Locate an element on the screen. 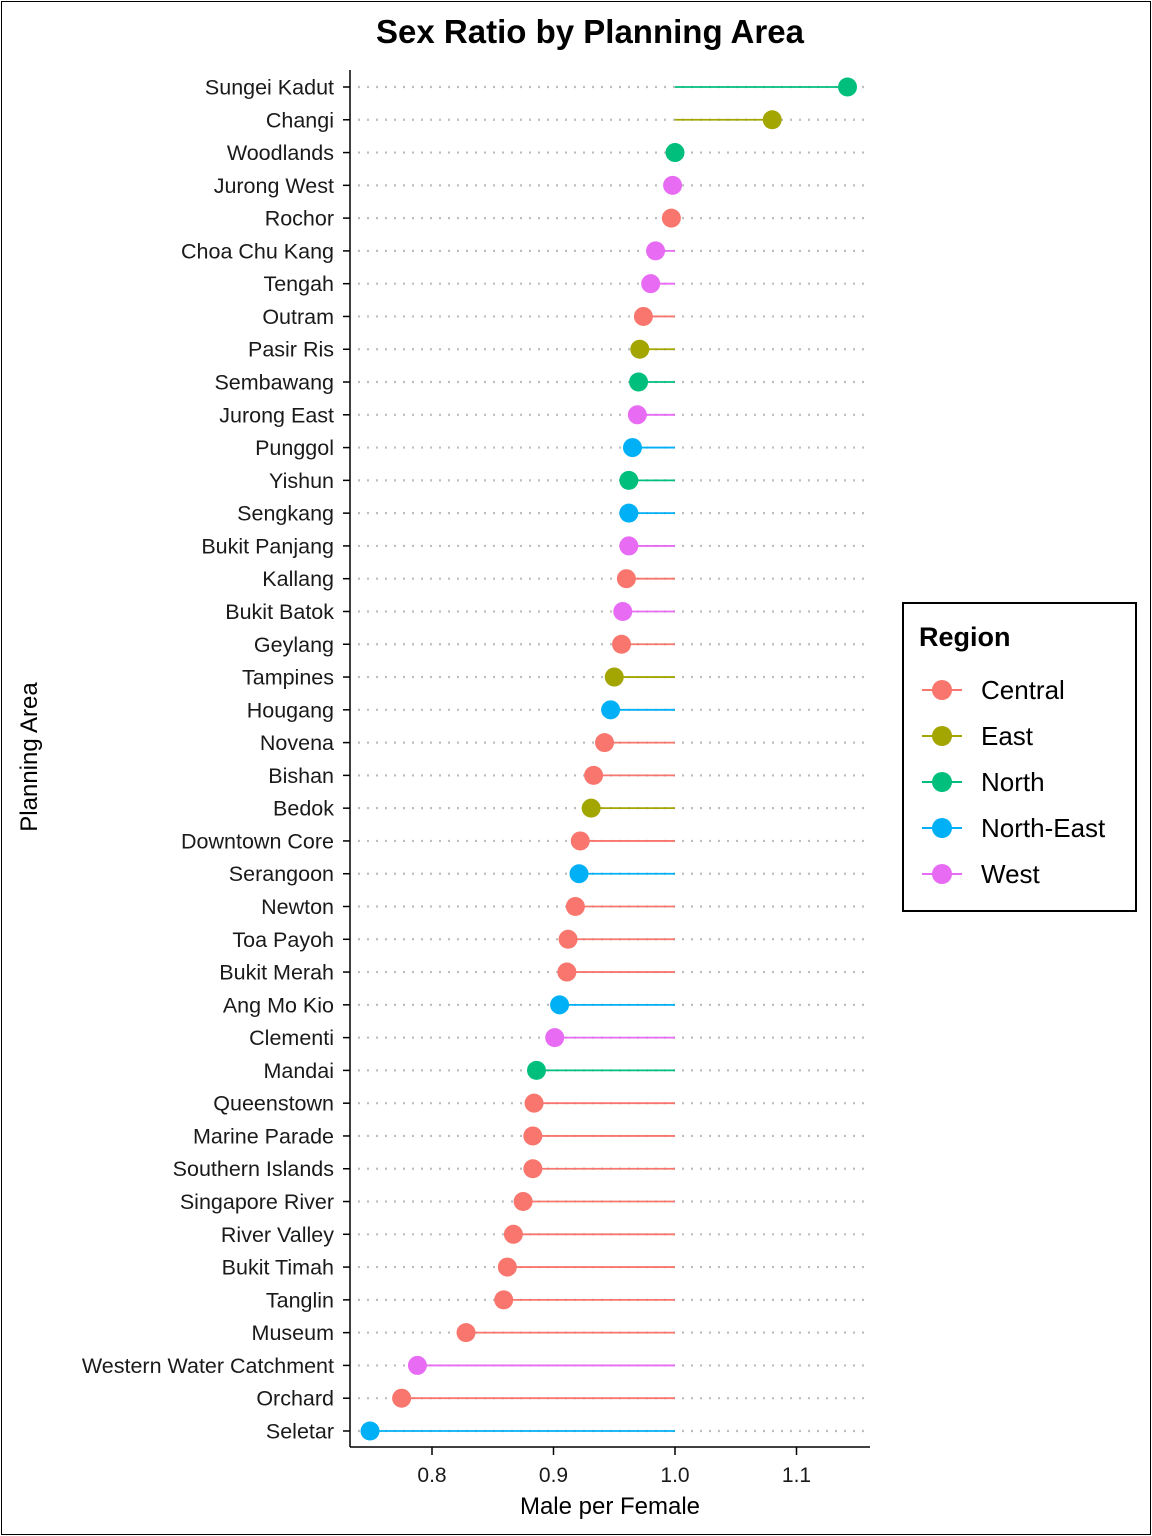  y-tick-label: Singapore River is located at coordinates (257, 1202).